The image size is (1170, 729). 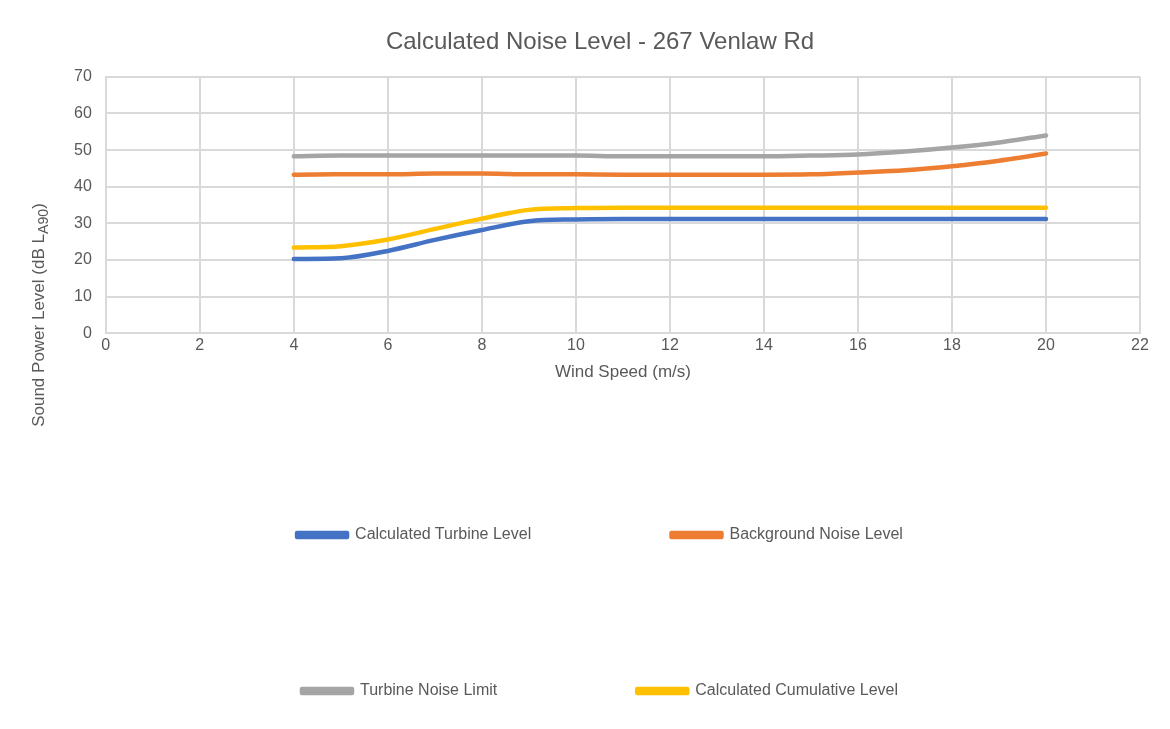 What do you see at coordinates (83, 186) in the screenshot?
I see `y-tick-label: 40` at bounding box center [83, 186].